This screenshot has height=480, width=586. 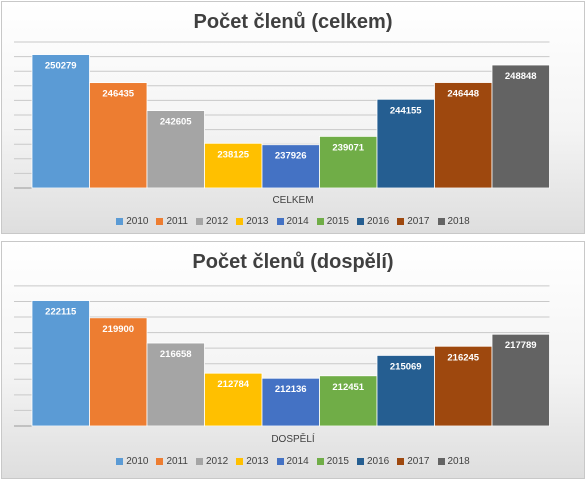 What do you see at coordinates (521, 76) in the screenshot?
I see `data-label: 248848` at bounding box center [521, 76].